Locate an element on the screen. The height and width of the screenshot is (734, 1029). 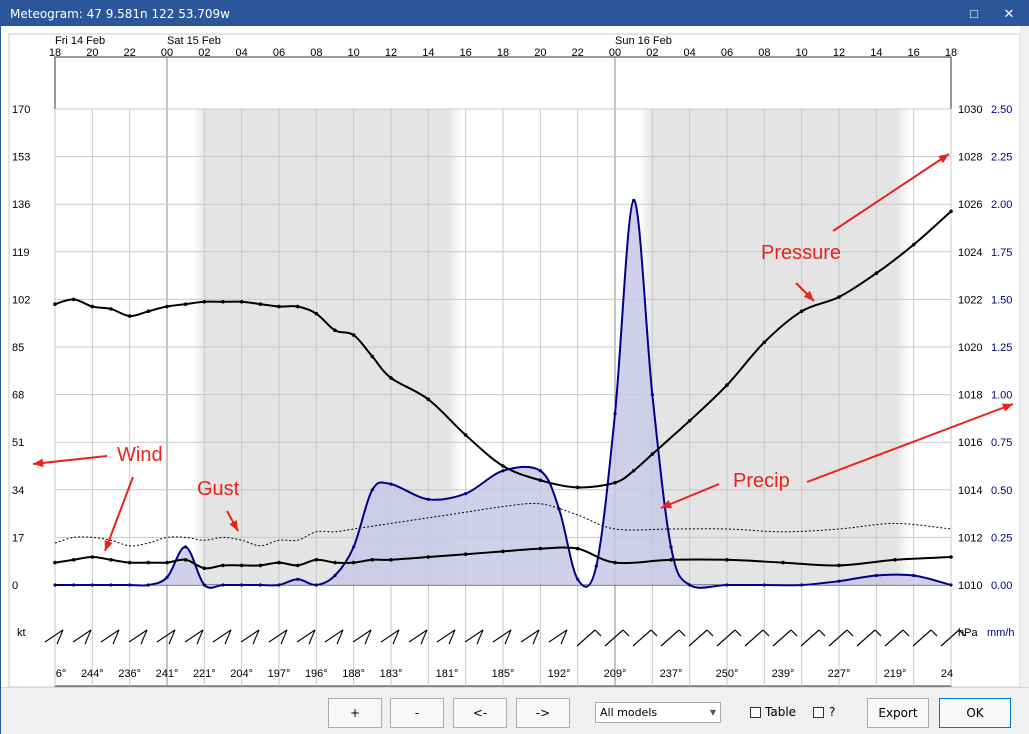
pressure-tick-label: 1010 is located at coordinates (970, 586).